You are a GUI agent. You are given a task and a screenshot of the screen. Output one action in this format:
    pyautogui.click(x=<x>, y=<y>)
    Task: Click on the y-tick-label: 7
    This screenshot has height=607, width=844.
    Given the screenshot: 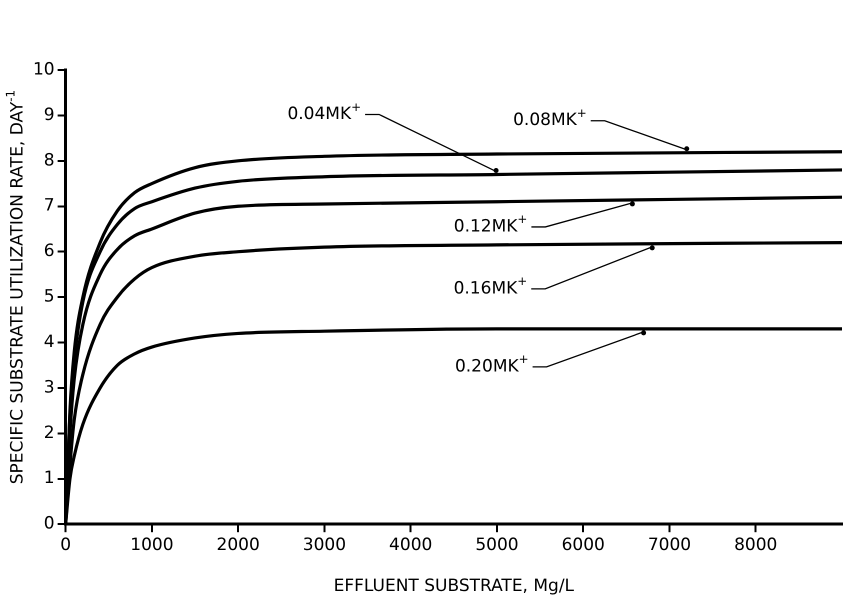 What is the action you would take?
    pyautogui.click(x=49, y=206)
    